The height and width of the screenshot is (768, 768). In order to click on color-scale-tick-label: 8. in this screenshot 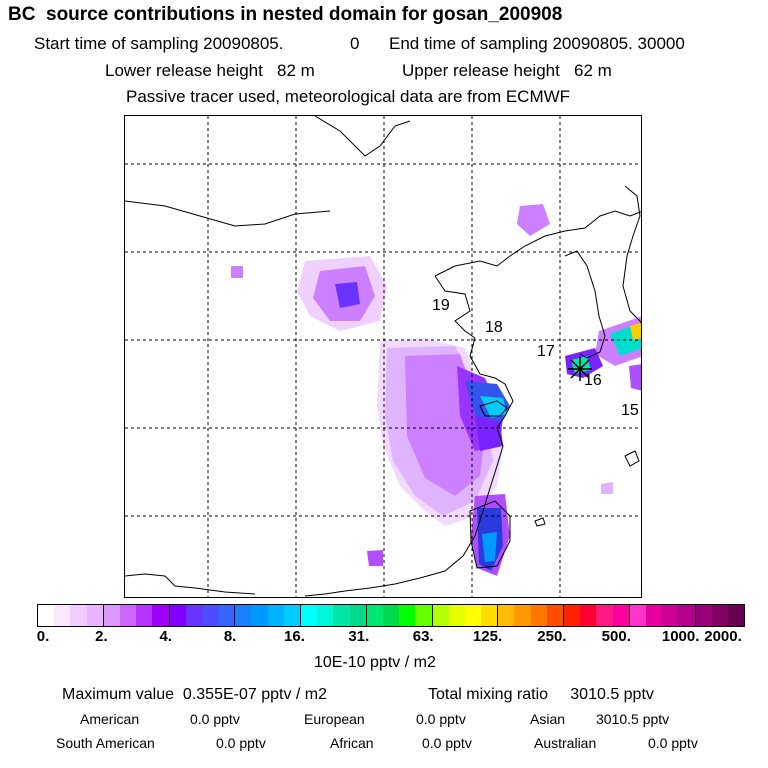, I will do `click(230, 636)`.